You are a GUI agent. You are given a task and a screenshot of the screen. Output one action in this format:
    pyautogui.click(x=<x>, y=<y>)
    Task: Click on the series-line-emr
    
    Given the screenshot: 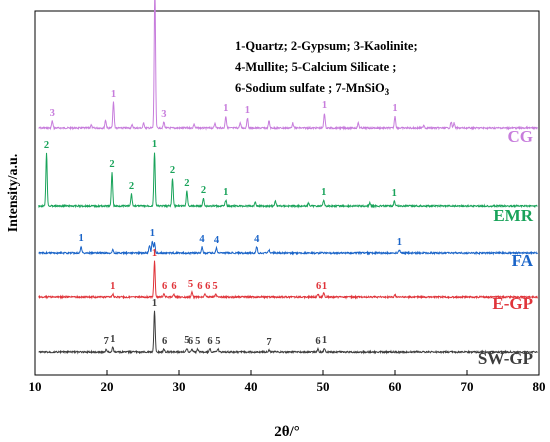 What is the action you would take?
    pyautogui.click(x=288, y=180)
    